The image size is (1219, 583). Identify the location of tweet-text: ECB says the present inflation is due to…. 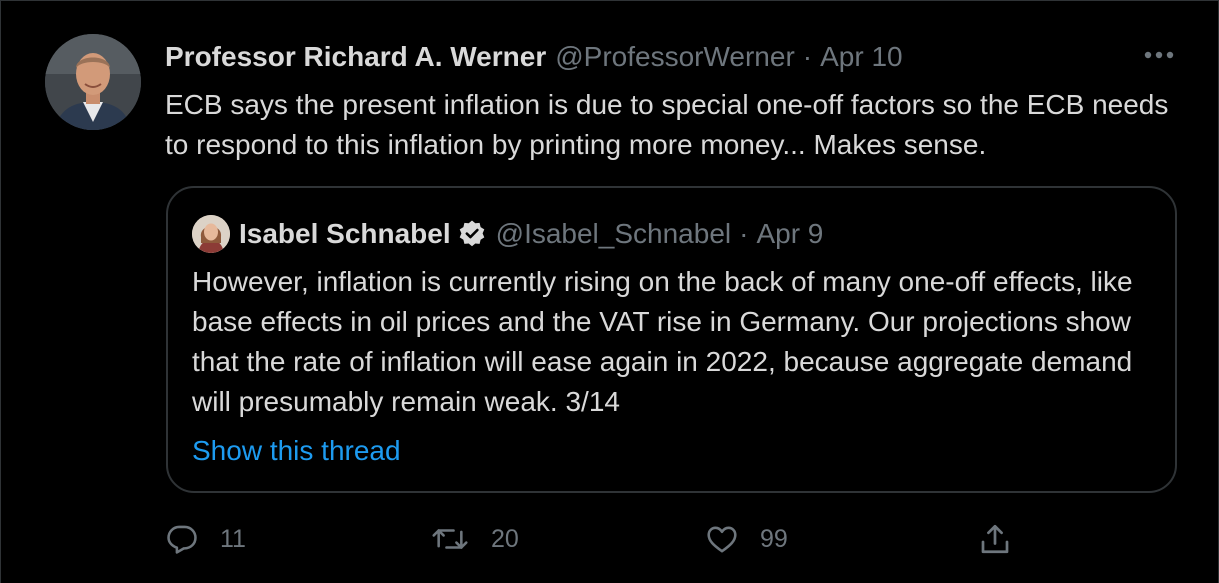
(667, 124).